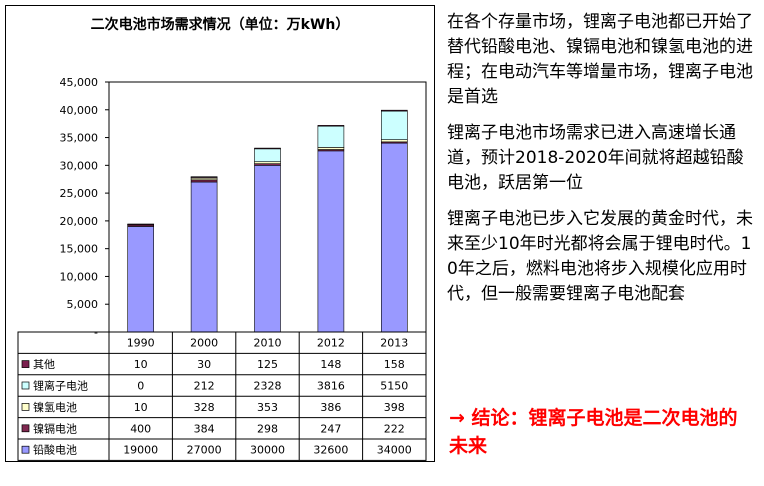  What do you see at coordinates (330, 407) in the screenshot?
I see `table-value: 386` at bounding box center [330, 407].